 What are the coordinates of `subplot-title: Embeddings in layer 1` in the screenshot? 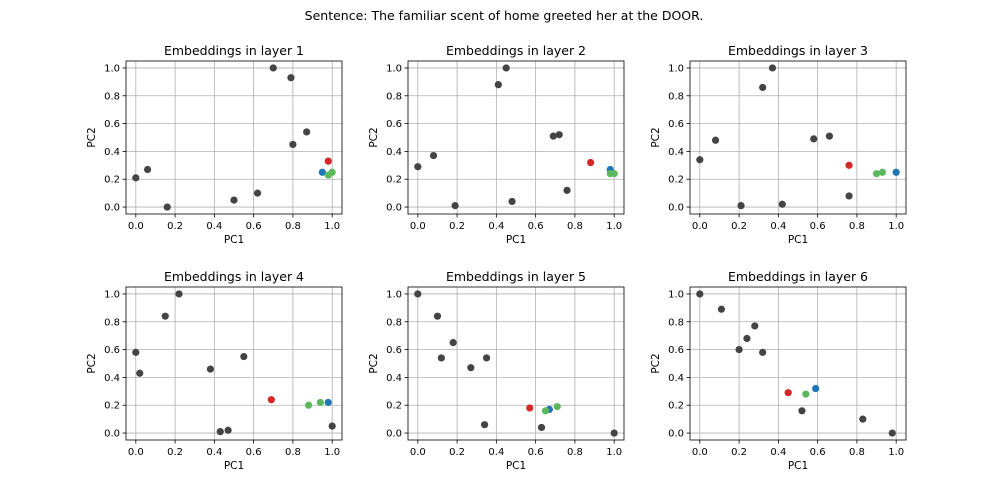 It's located at (234, 50).